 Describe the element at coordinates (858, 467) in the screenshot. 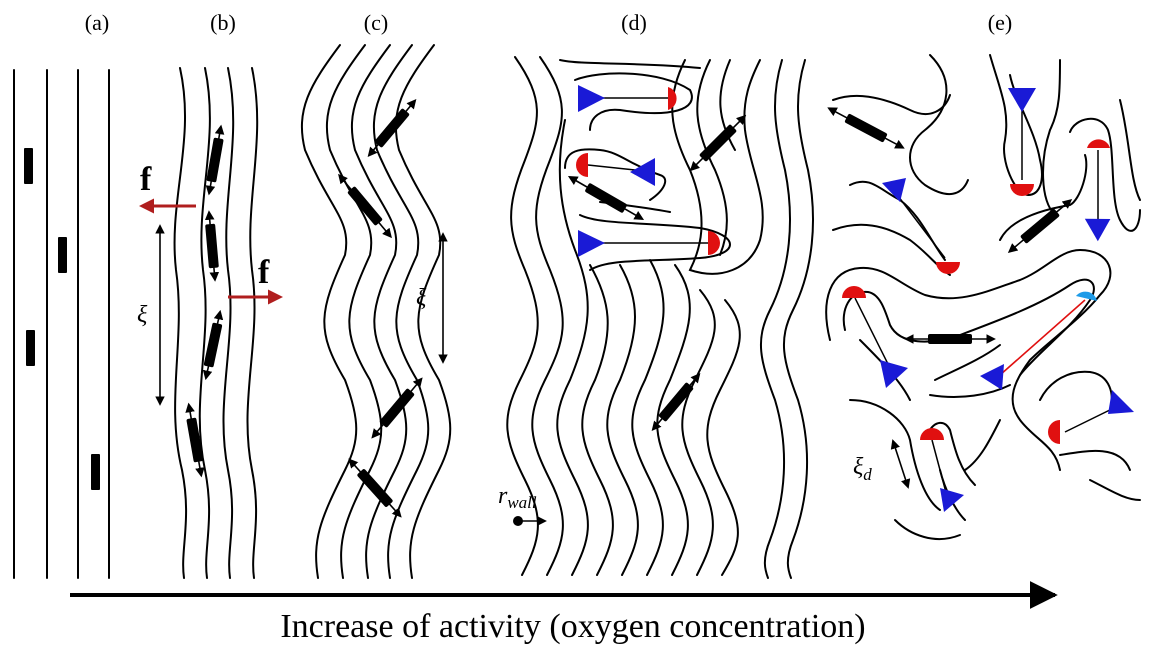

I see `xi-d-main: ξ` at that location.